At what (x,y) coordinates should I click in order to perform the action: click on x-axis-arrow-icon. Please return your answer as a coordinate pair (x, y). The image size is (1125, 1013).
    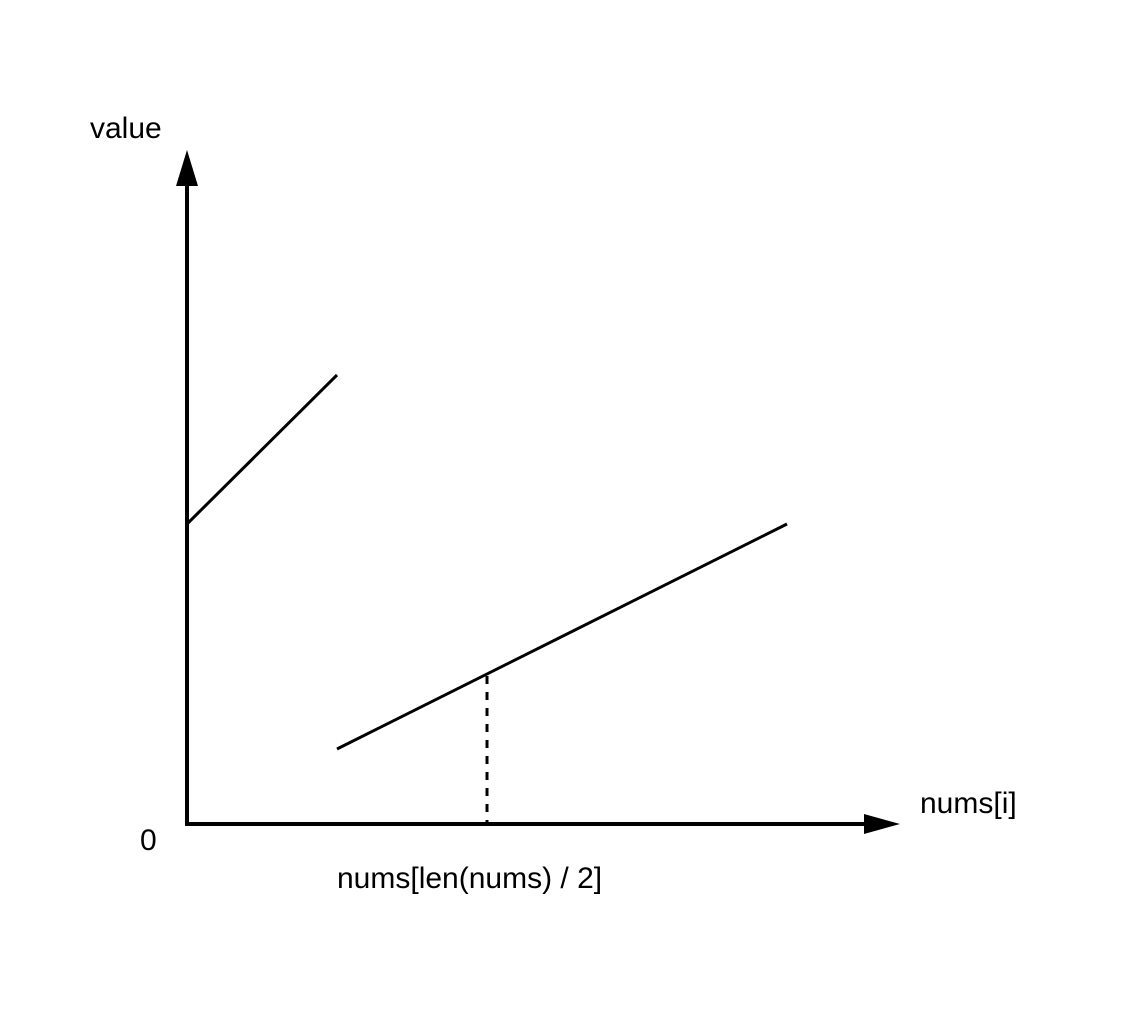
    Looking at the image, I should click on (882, 824).